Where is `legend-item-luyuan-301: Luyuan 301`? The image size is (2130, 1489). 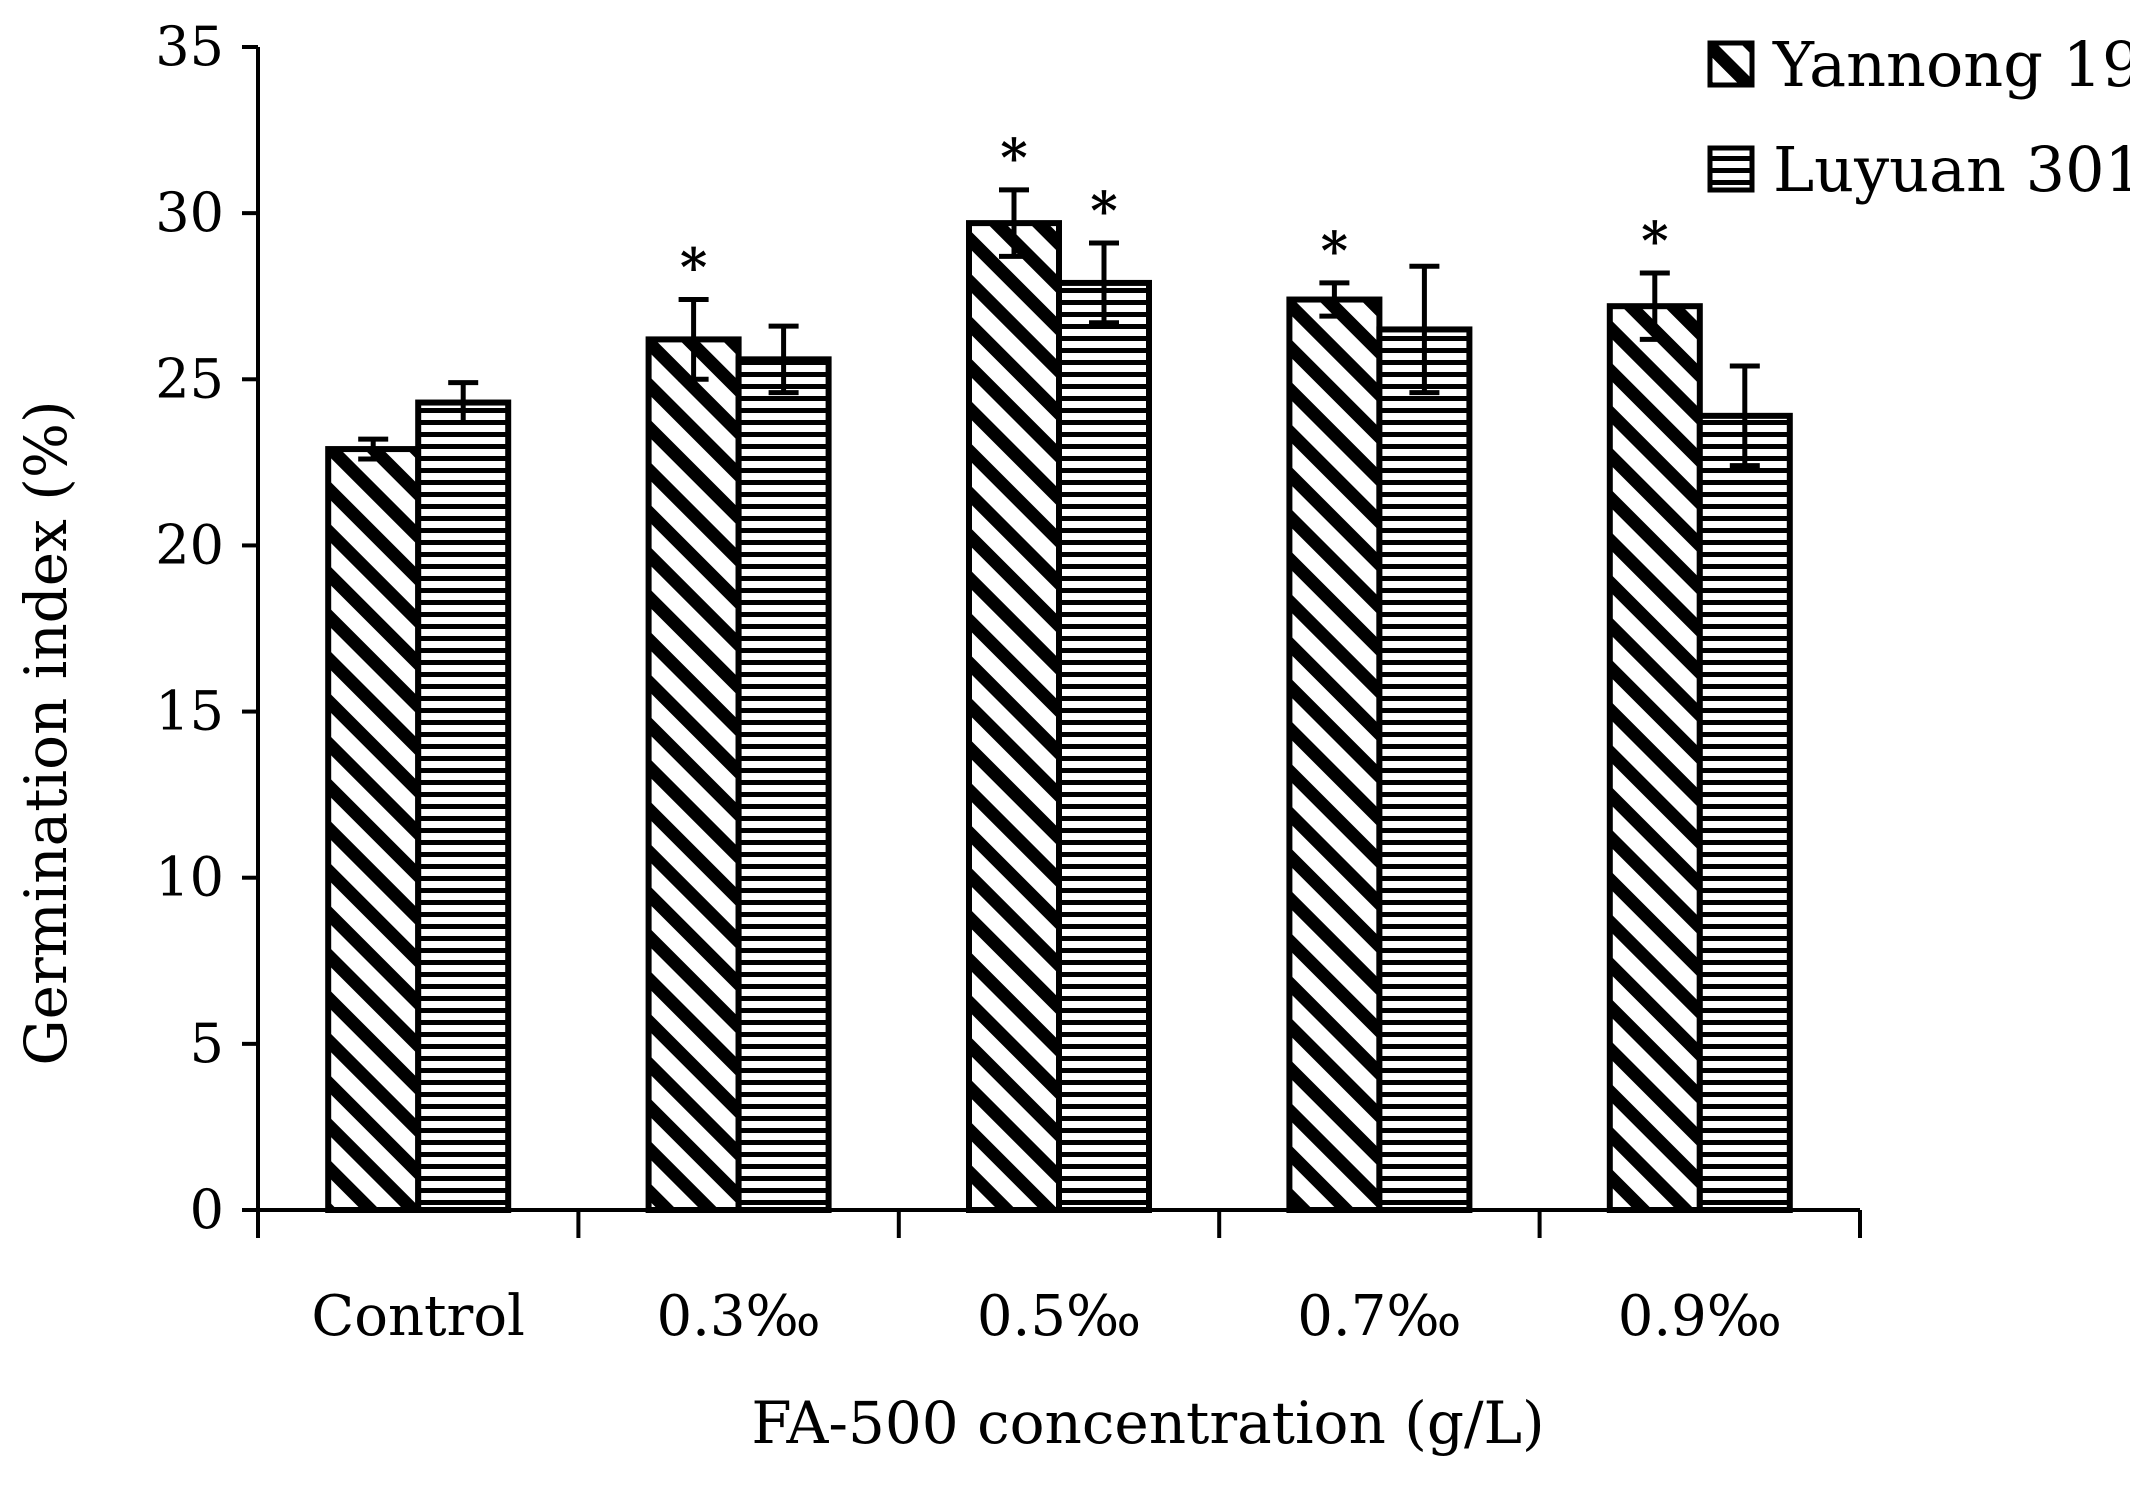
legend-item-luyuan-301: Luyuan 301 is located at coordinates (1918, 169).